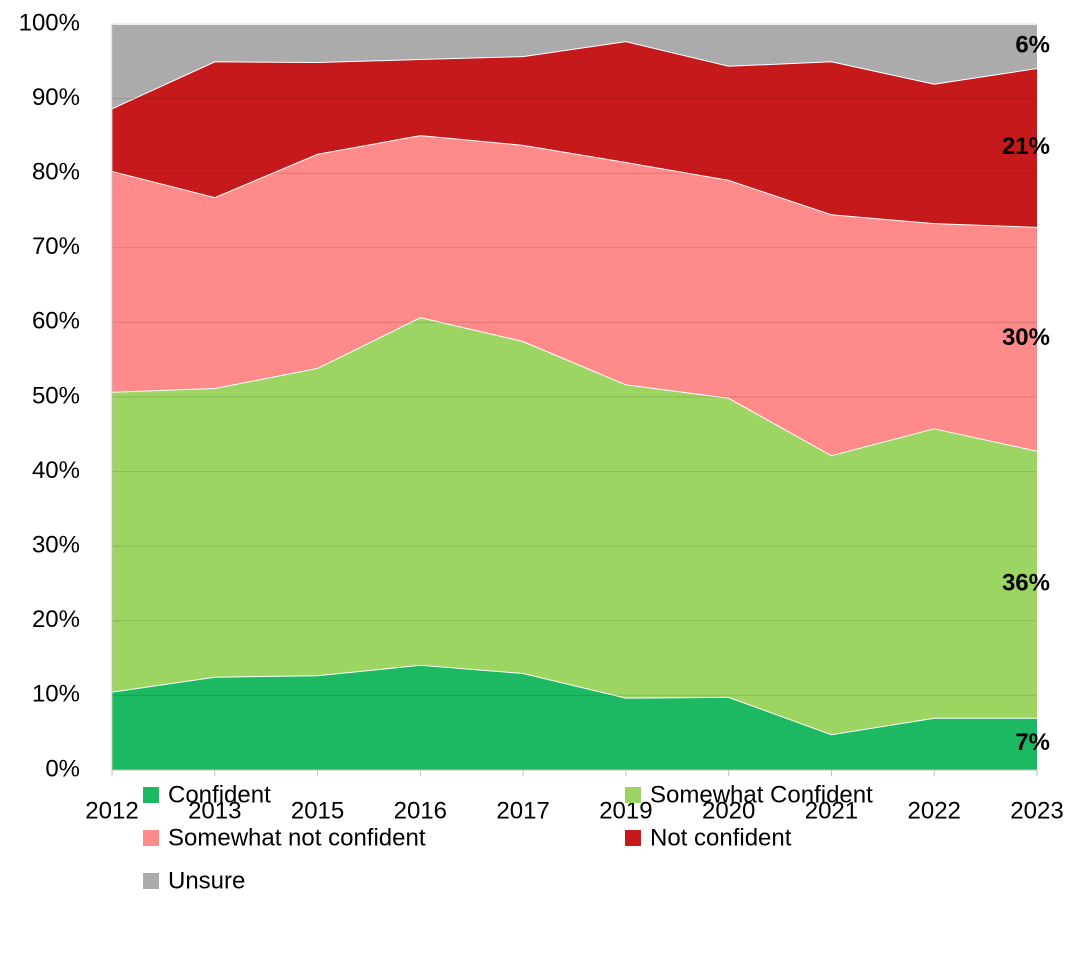 The image size is (1076, 980). I want to click on x-tick-label: 2016, so click(420, 810).